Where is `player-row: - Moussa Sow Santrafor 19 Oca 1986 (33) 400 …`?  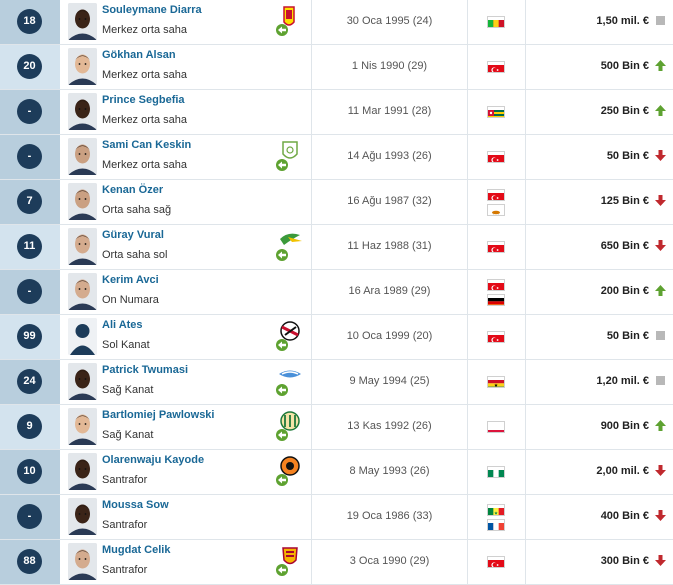 player-row: - Moussa Sow Santrafor 19 Oca 1986 (33) 400 … is located at coordinates (336, 517).